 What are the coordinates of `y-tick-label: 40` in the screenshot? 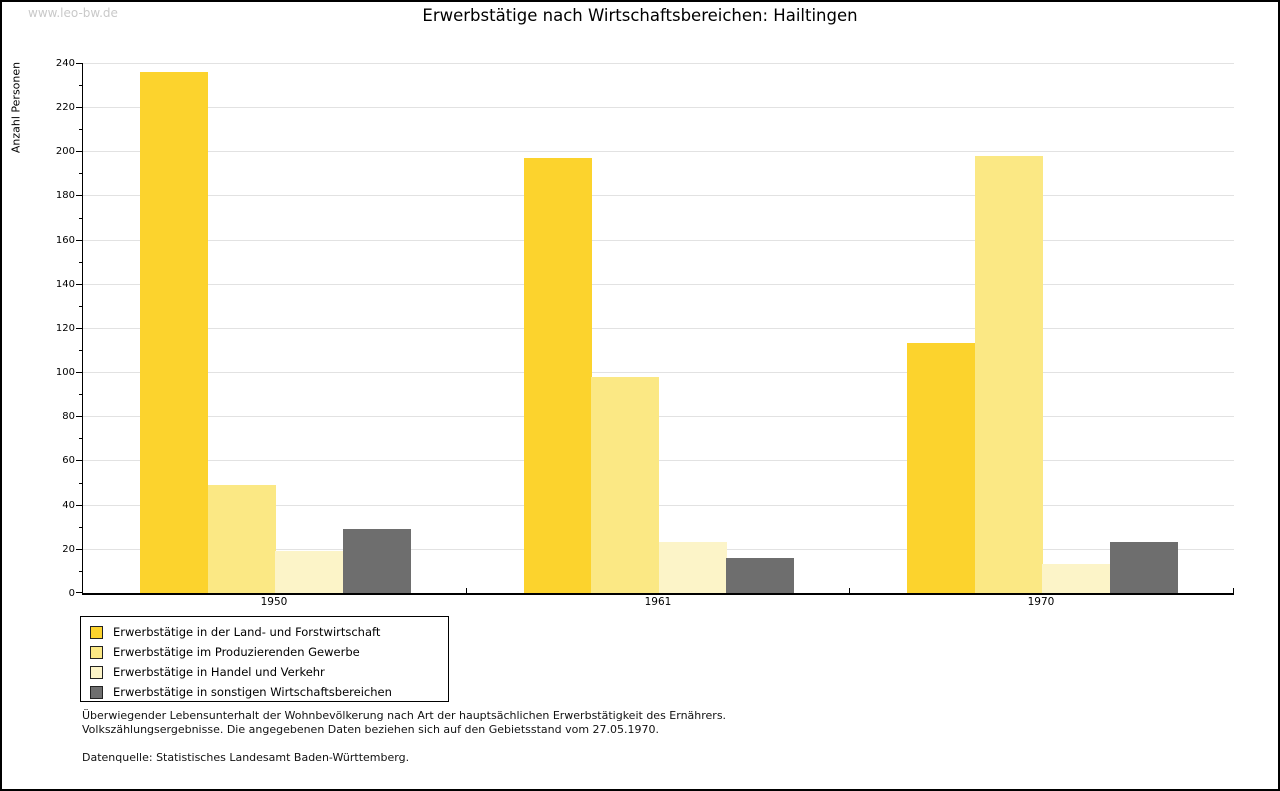 It's located at (68, 505).